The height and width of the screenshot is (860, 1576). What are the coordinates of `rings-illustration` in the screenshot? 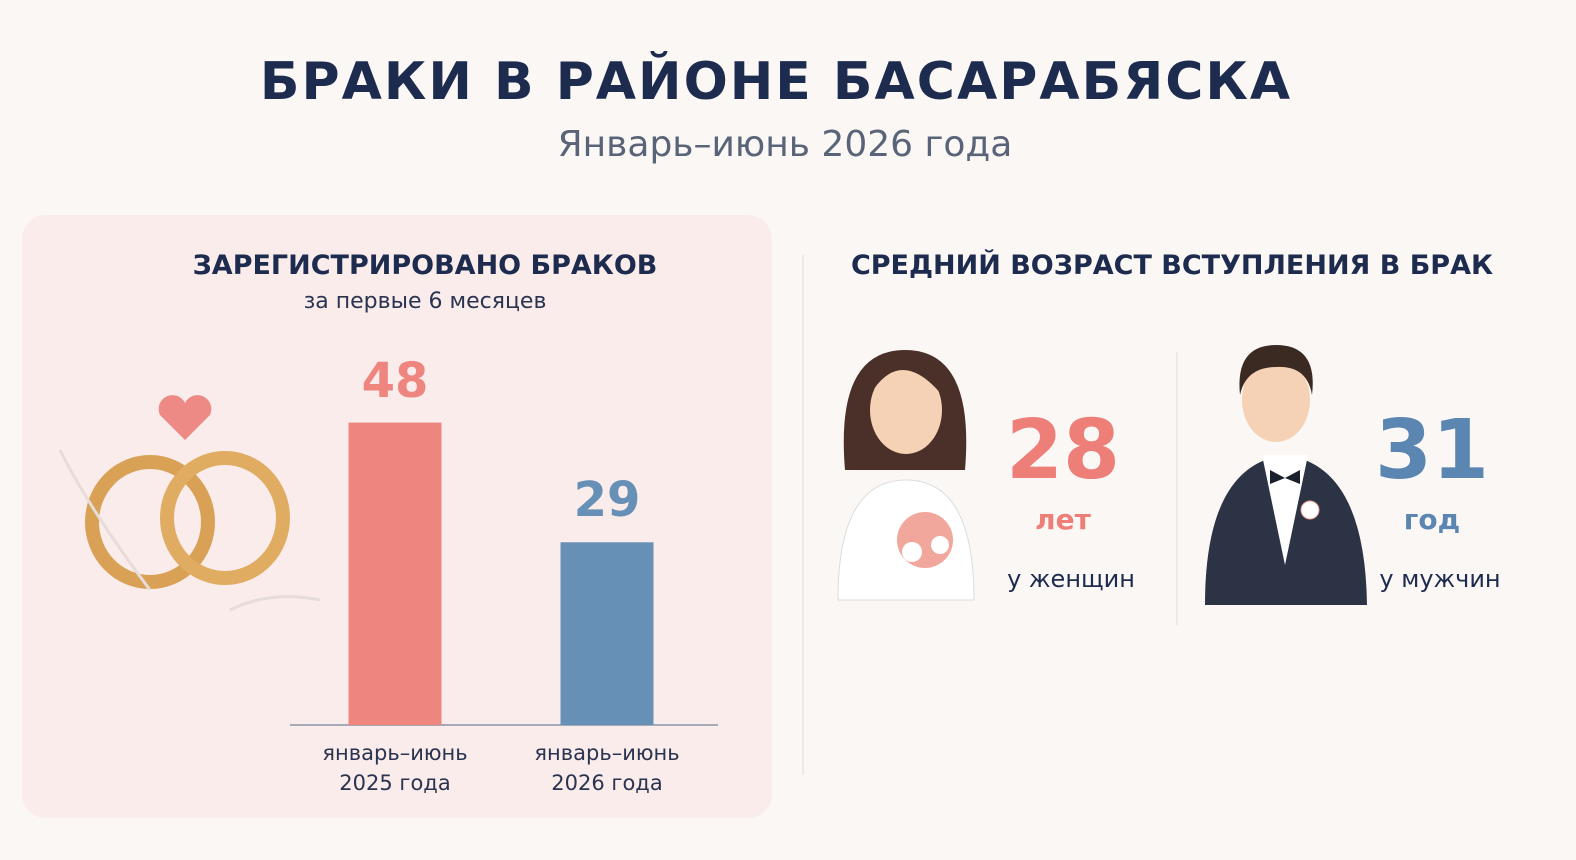 It's located at (189, 503).